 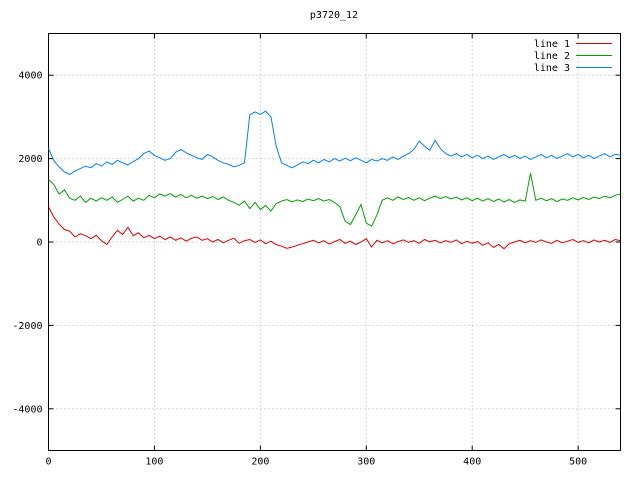 I want to click on x-tick-label: 200, so click(x=260, y=462).